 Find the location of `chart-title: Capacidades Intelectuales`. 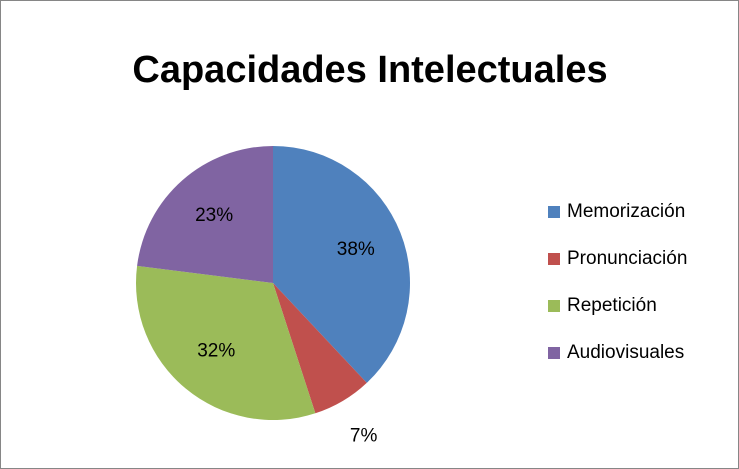

chart-title: Capacidades Intelectuales is located at coordinates (369, 70).